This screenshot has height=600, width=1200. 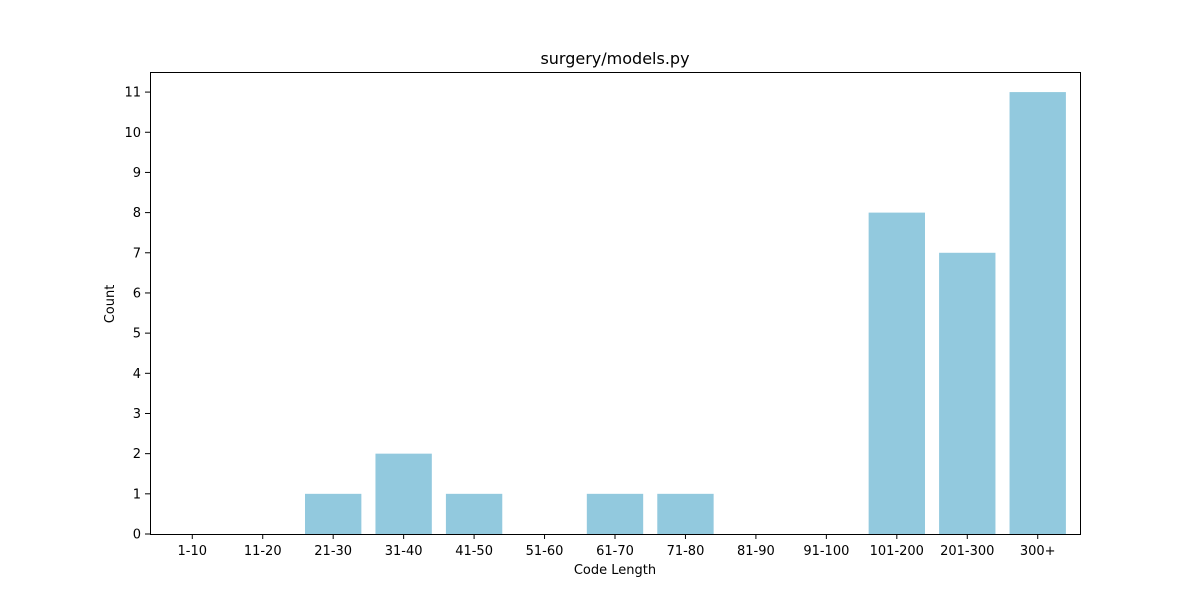 I want to click on x-axis-label: Code Length, so click(x=615, y=570).